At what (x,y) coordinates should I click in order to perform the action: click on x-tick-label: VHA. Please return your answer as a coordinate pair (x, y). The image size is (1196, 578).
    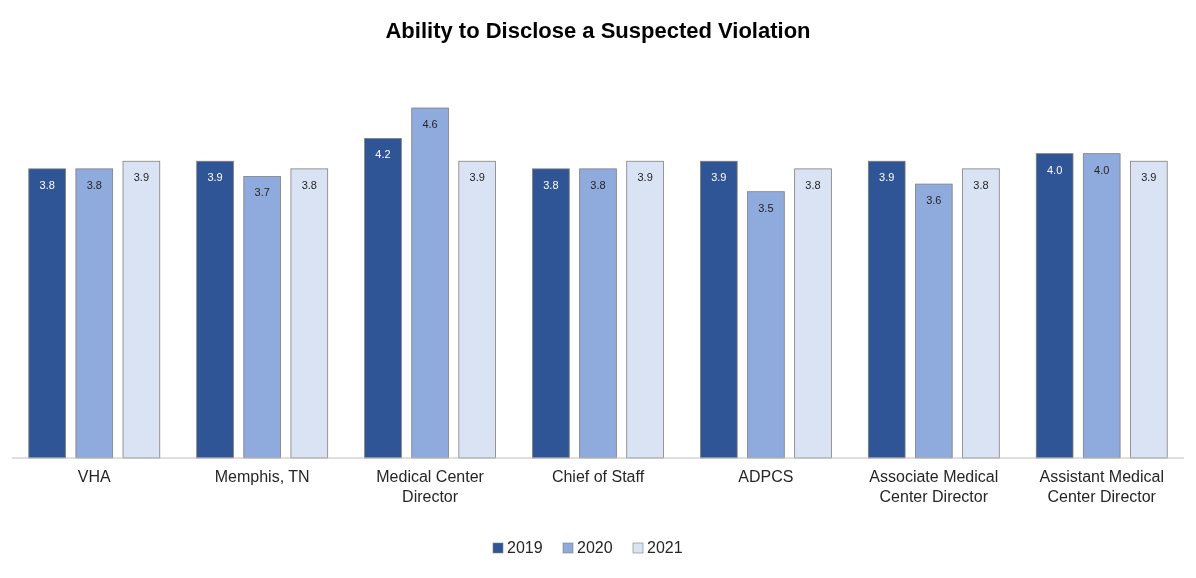
    Looking at the image, I should click on (94, 476).